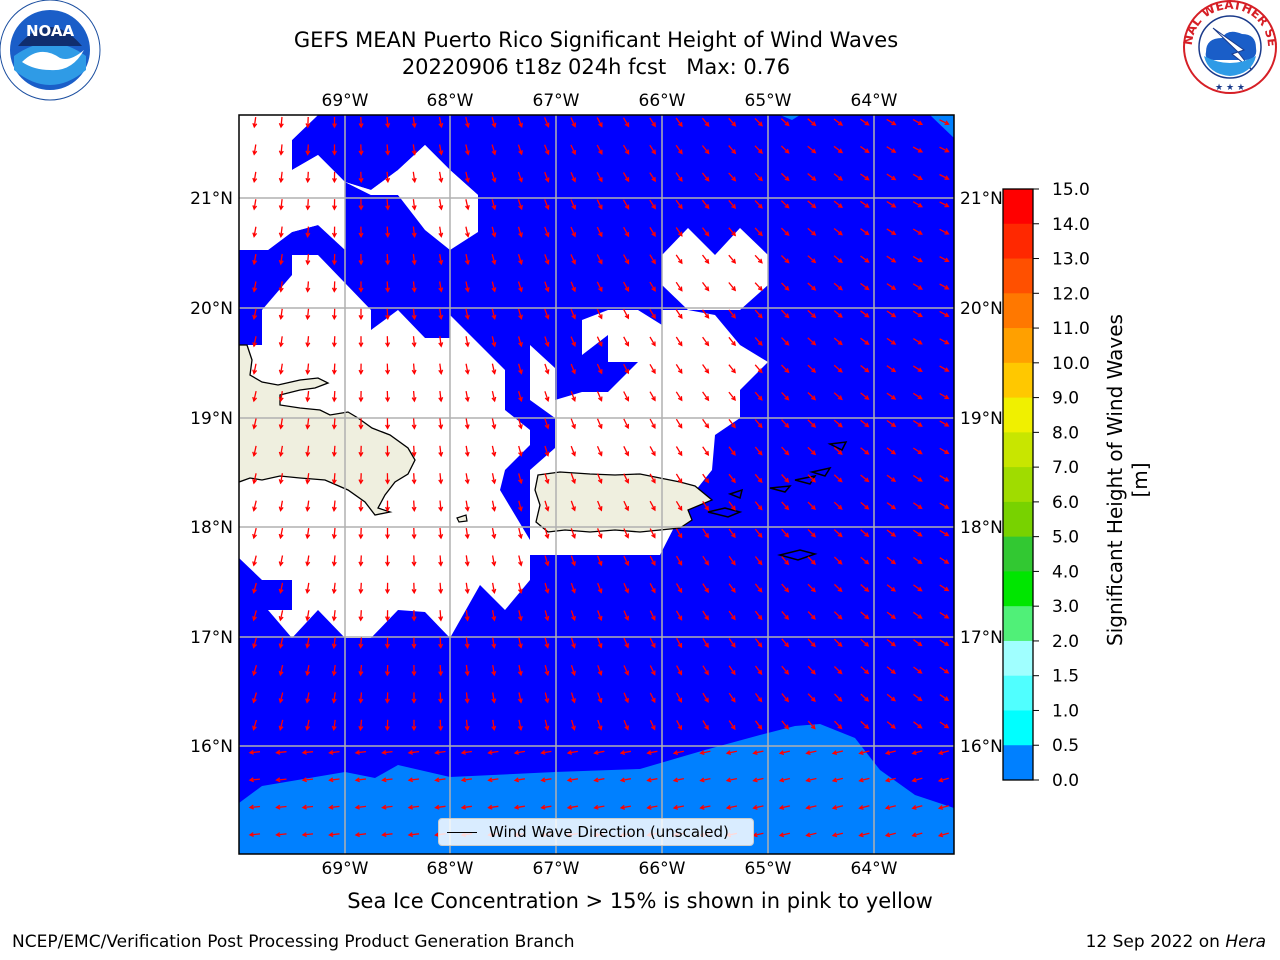  What do you see at coordinates (1065, 538) in the screenshot?
I see `colorbar-tick-label: 5.0` at bounding box center [1065, 538].